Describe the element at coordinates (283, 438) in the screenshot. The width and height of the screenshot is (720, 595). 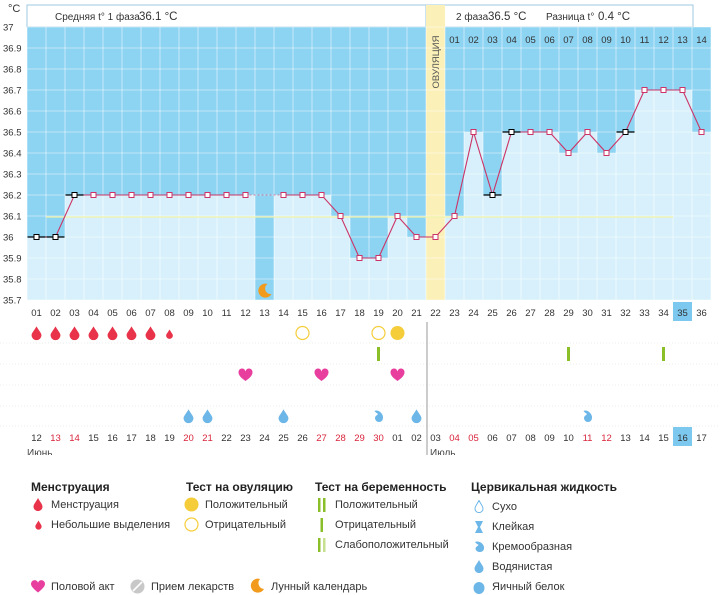
I see `calendar-date: 25` at that location.